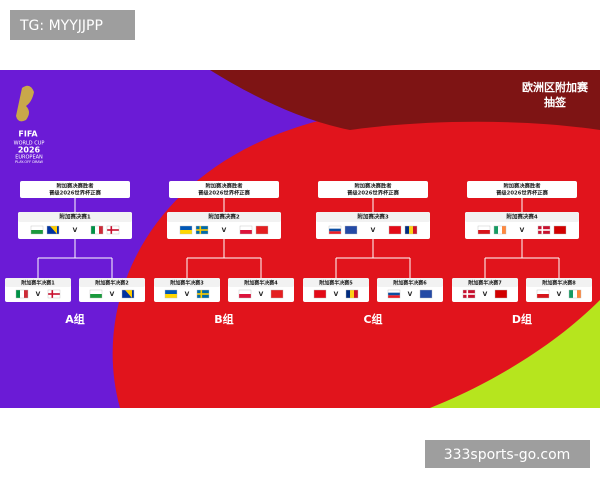 The width and height of the screenshot is (600, 480). Describe the element at coordinates (29, 162) in the screenshot. I see `logo-line: PLAY-OFF DRAW` at that location.